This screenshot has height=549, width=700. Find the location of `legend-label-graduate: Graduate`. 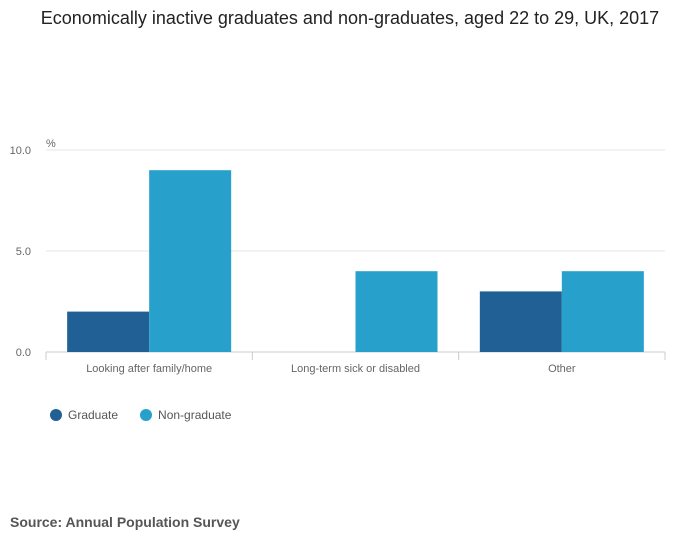

legend-label-graduate: Graduate is located at coordinates (93, 415).